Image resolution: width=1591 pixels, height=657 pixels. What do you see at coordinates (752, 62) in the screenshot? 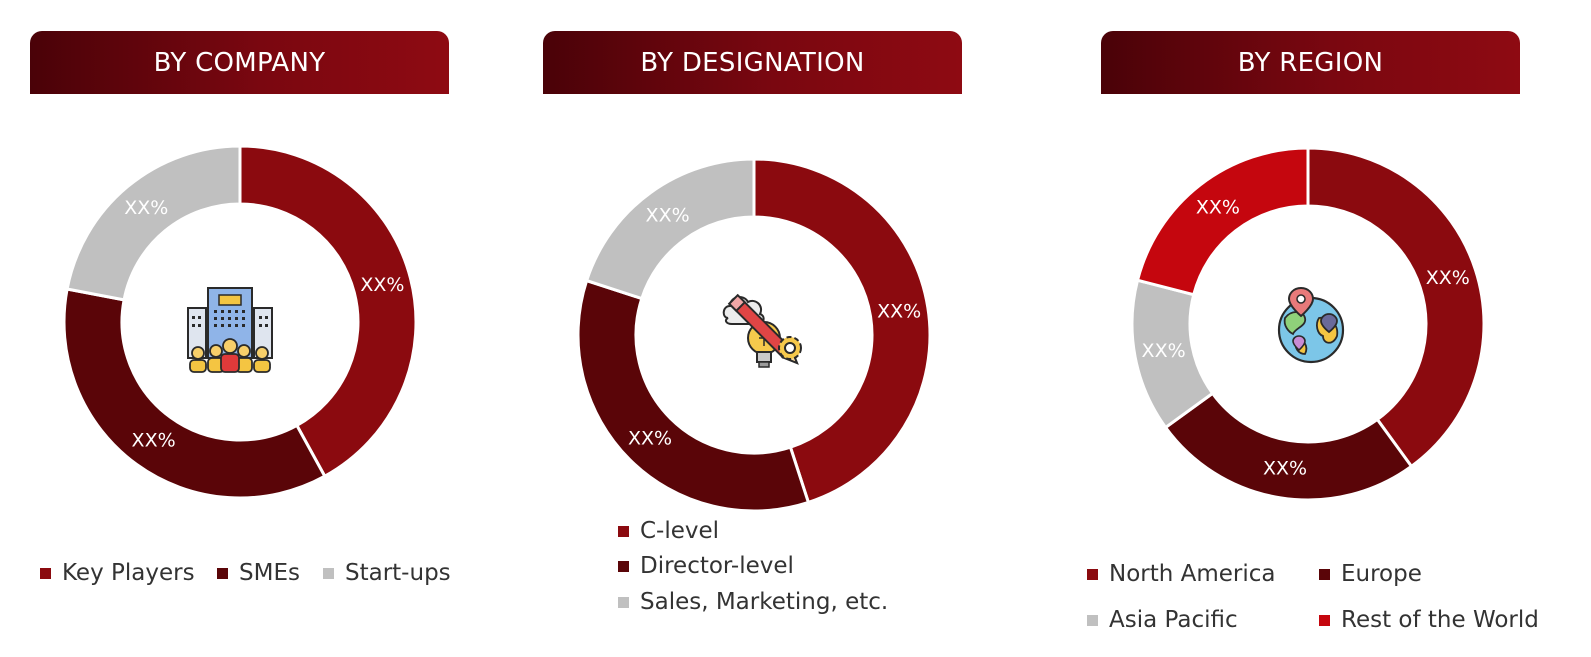
I see `chart-title-designation: BY DESIGNATION` at bounding box center [752, 62].